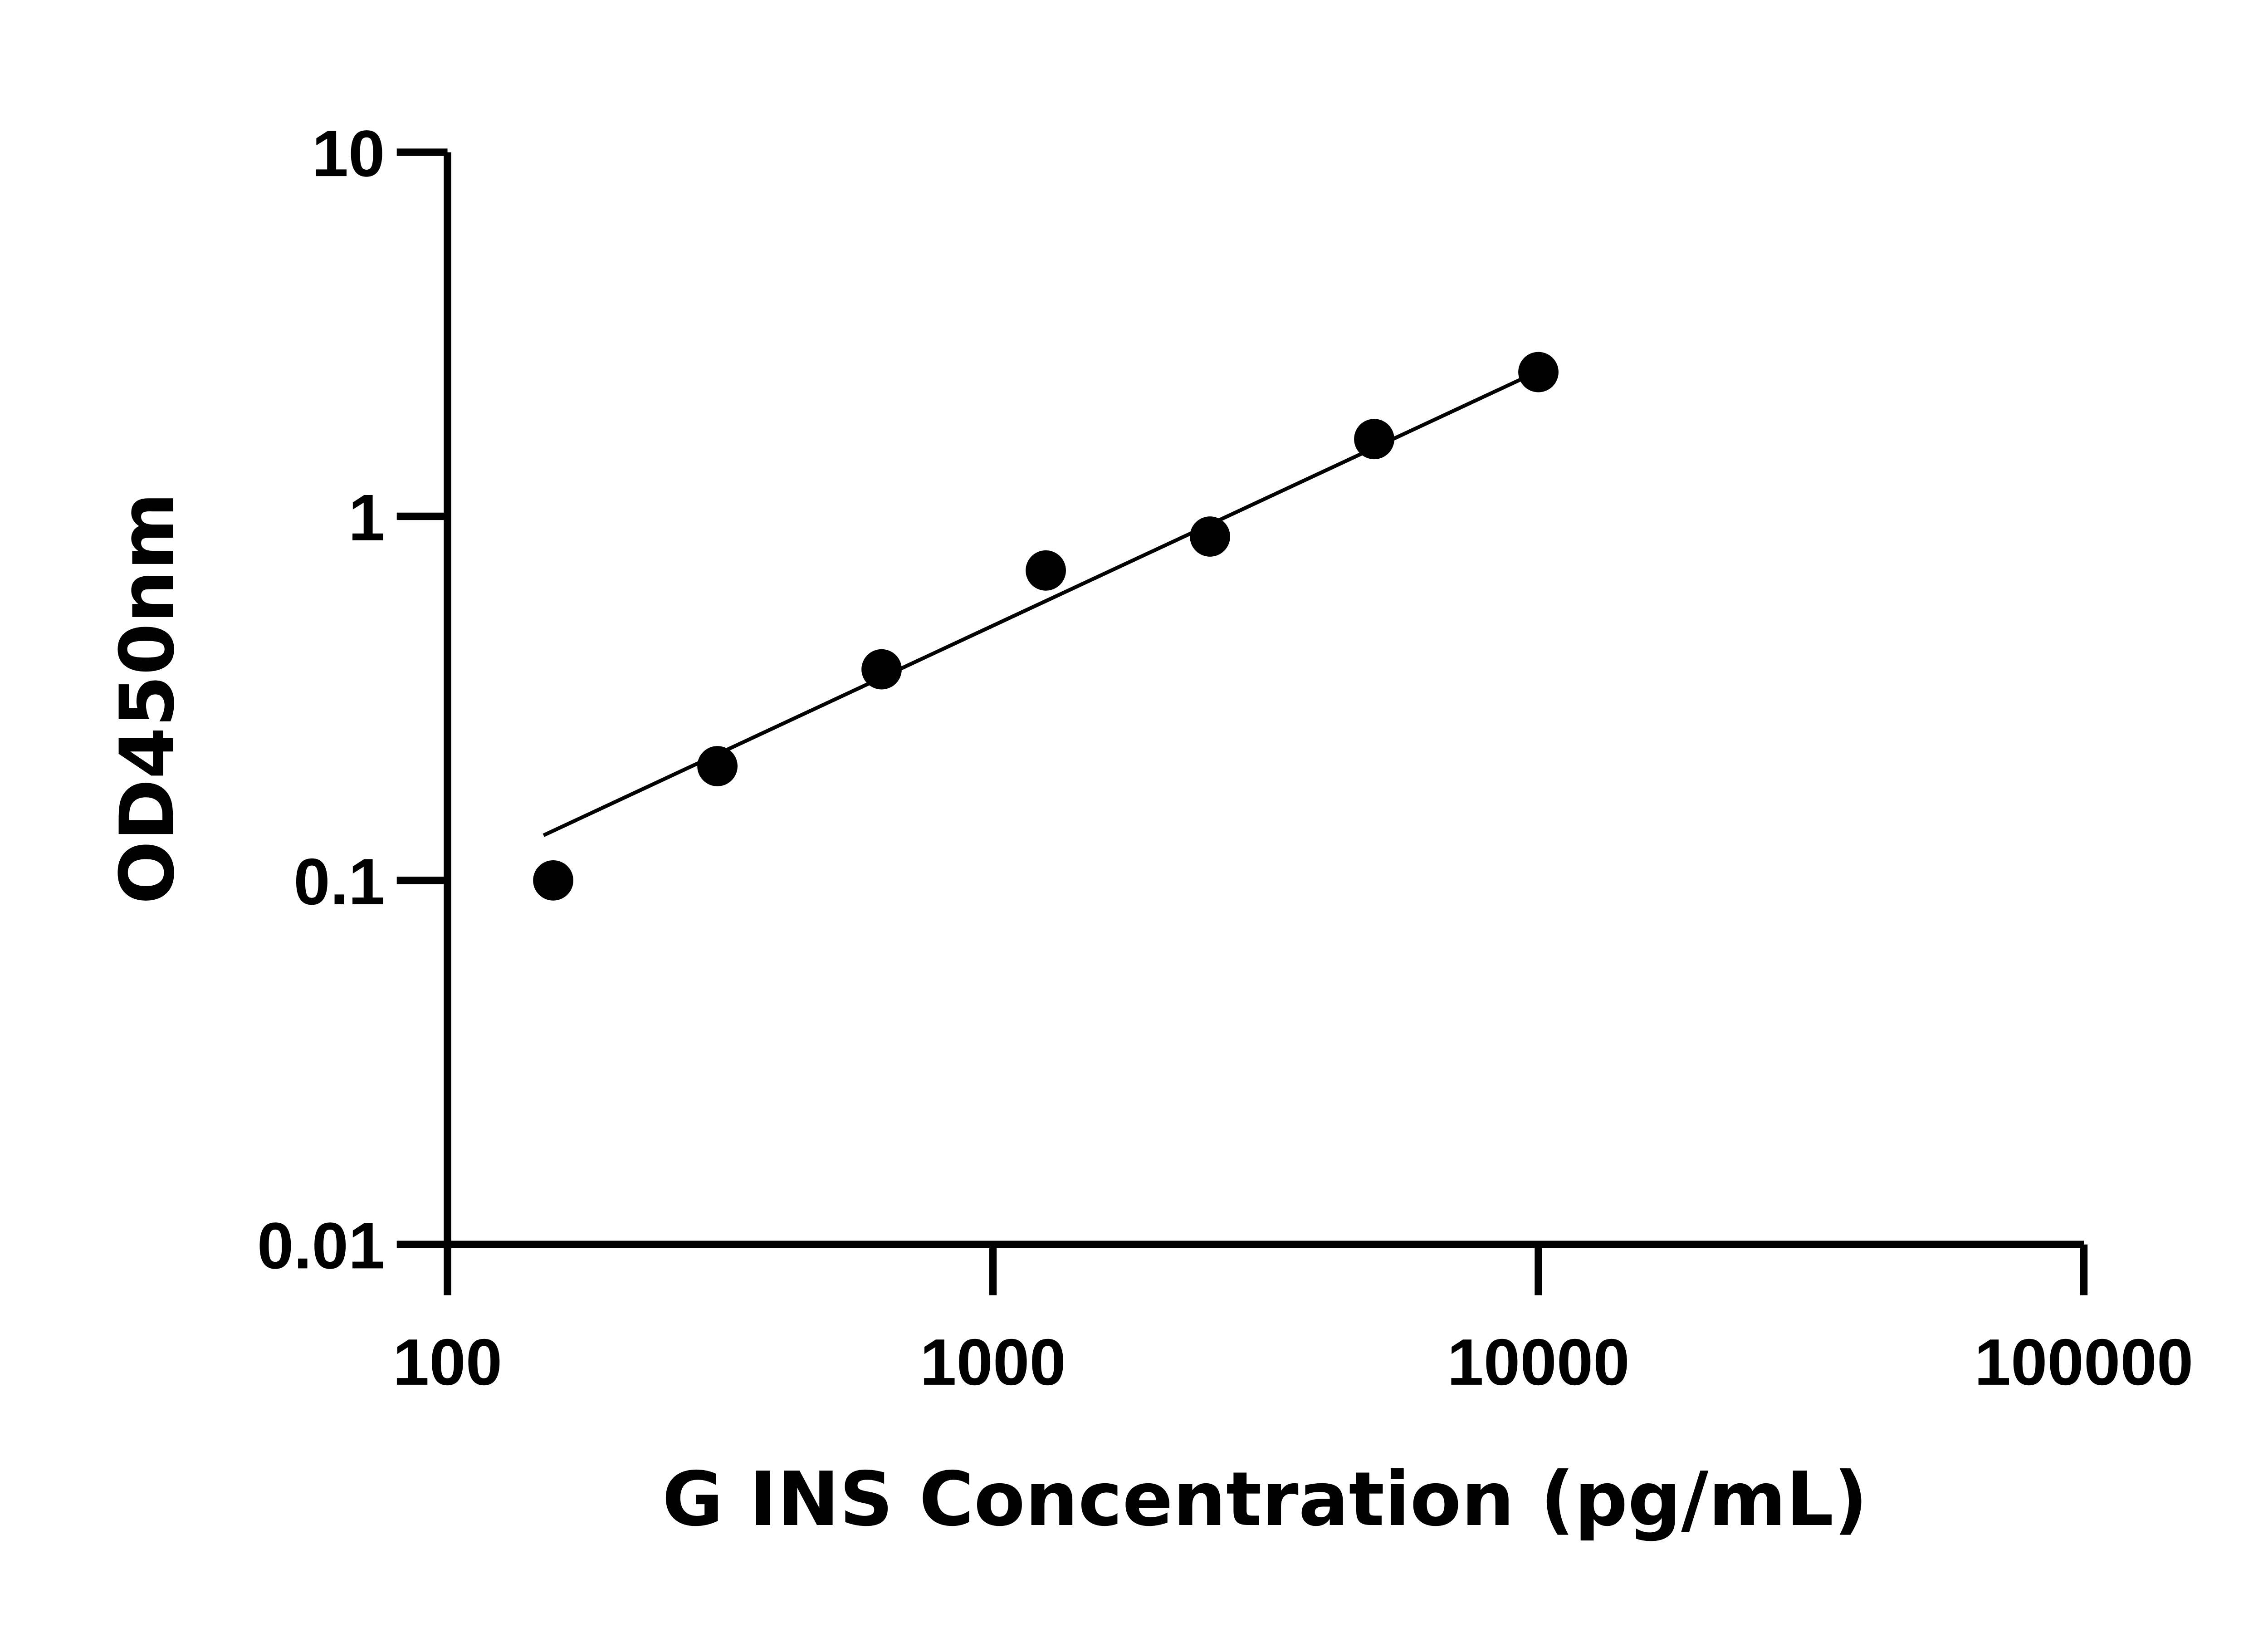 This screenshot has height=1628, width=2268. What do you see at coordinates (1538, 1362) in the screenshot?
I see `x-tick-label: 10000` at bounding box center [1538, 1362].